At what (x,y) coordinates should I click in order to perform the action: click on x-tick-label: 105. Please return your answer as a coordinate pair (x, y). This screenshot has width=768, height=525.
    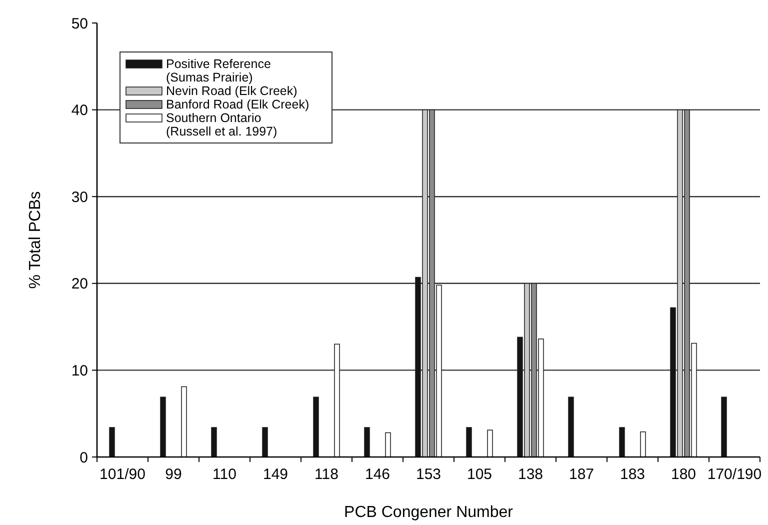
    Looking at the image, I should click on (479, 474).